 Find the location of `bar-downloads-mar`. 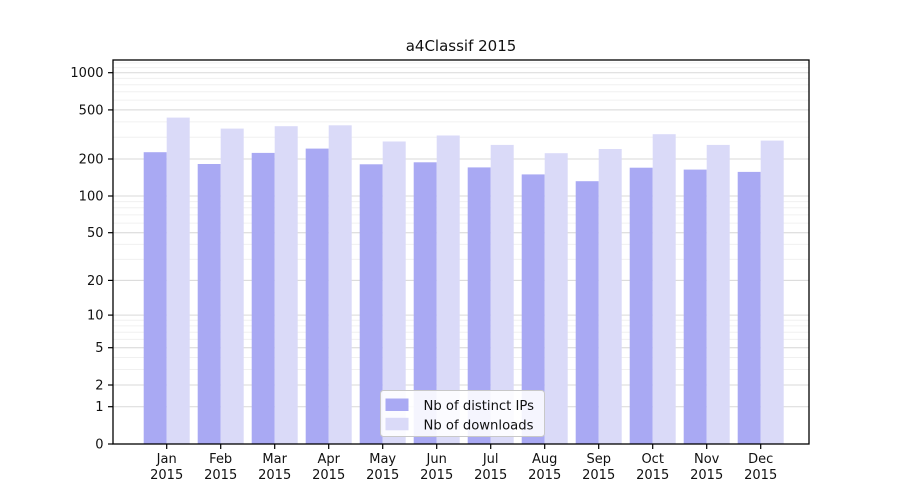

bar-downloads-mar is located at coordinates (286, 285).